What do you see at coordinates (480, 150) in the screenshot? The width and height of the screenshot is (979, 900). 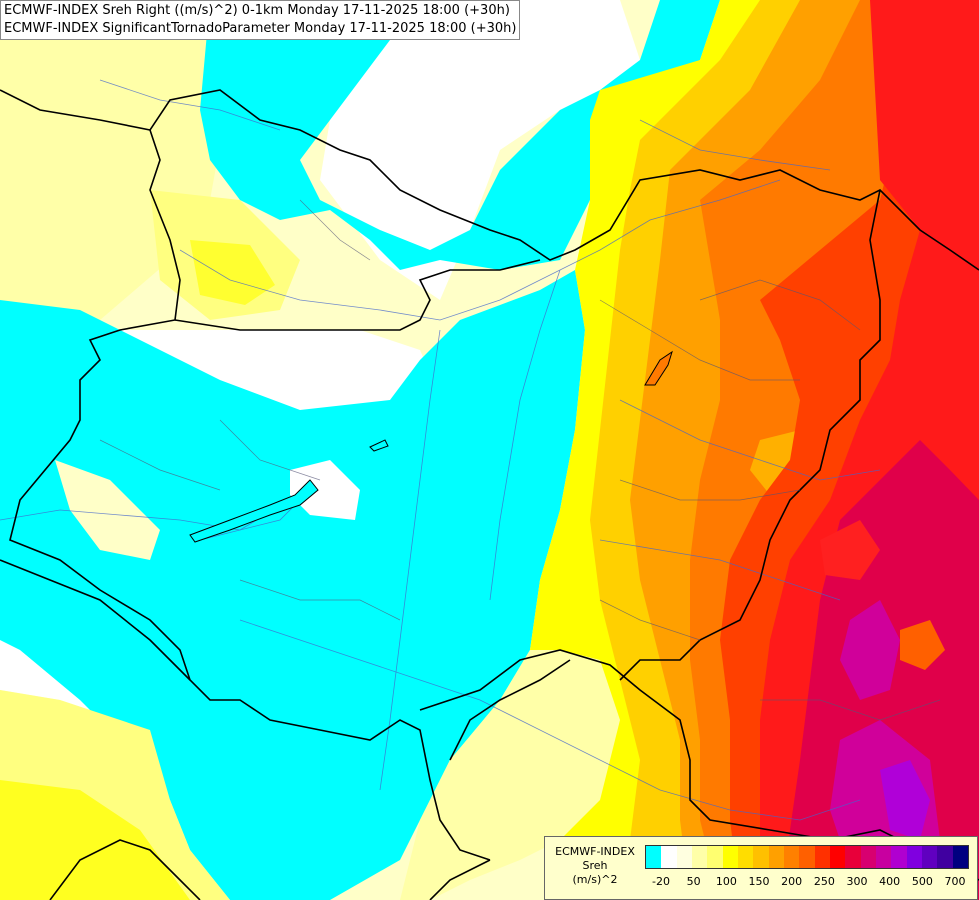 I see `white-band-north` at bounding box center [480, 150].